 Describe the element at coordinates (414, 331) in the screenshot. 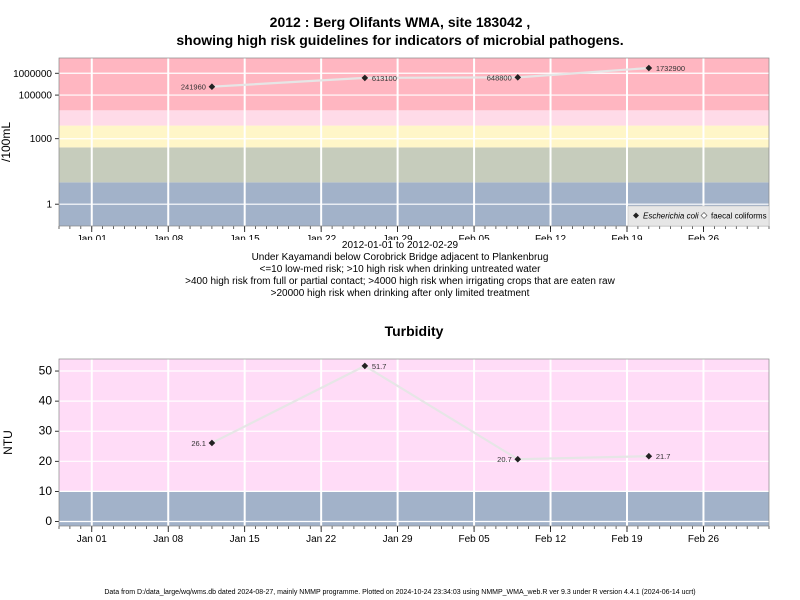

I see `turbidity-title: Turbidity` at that location.